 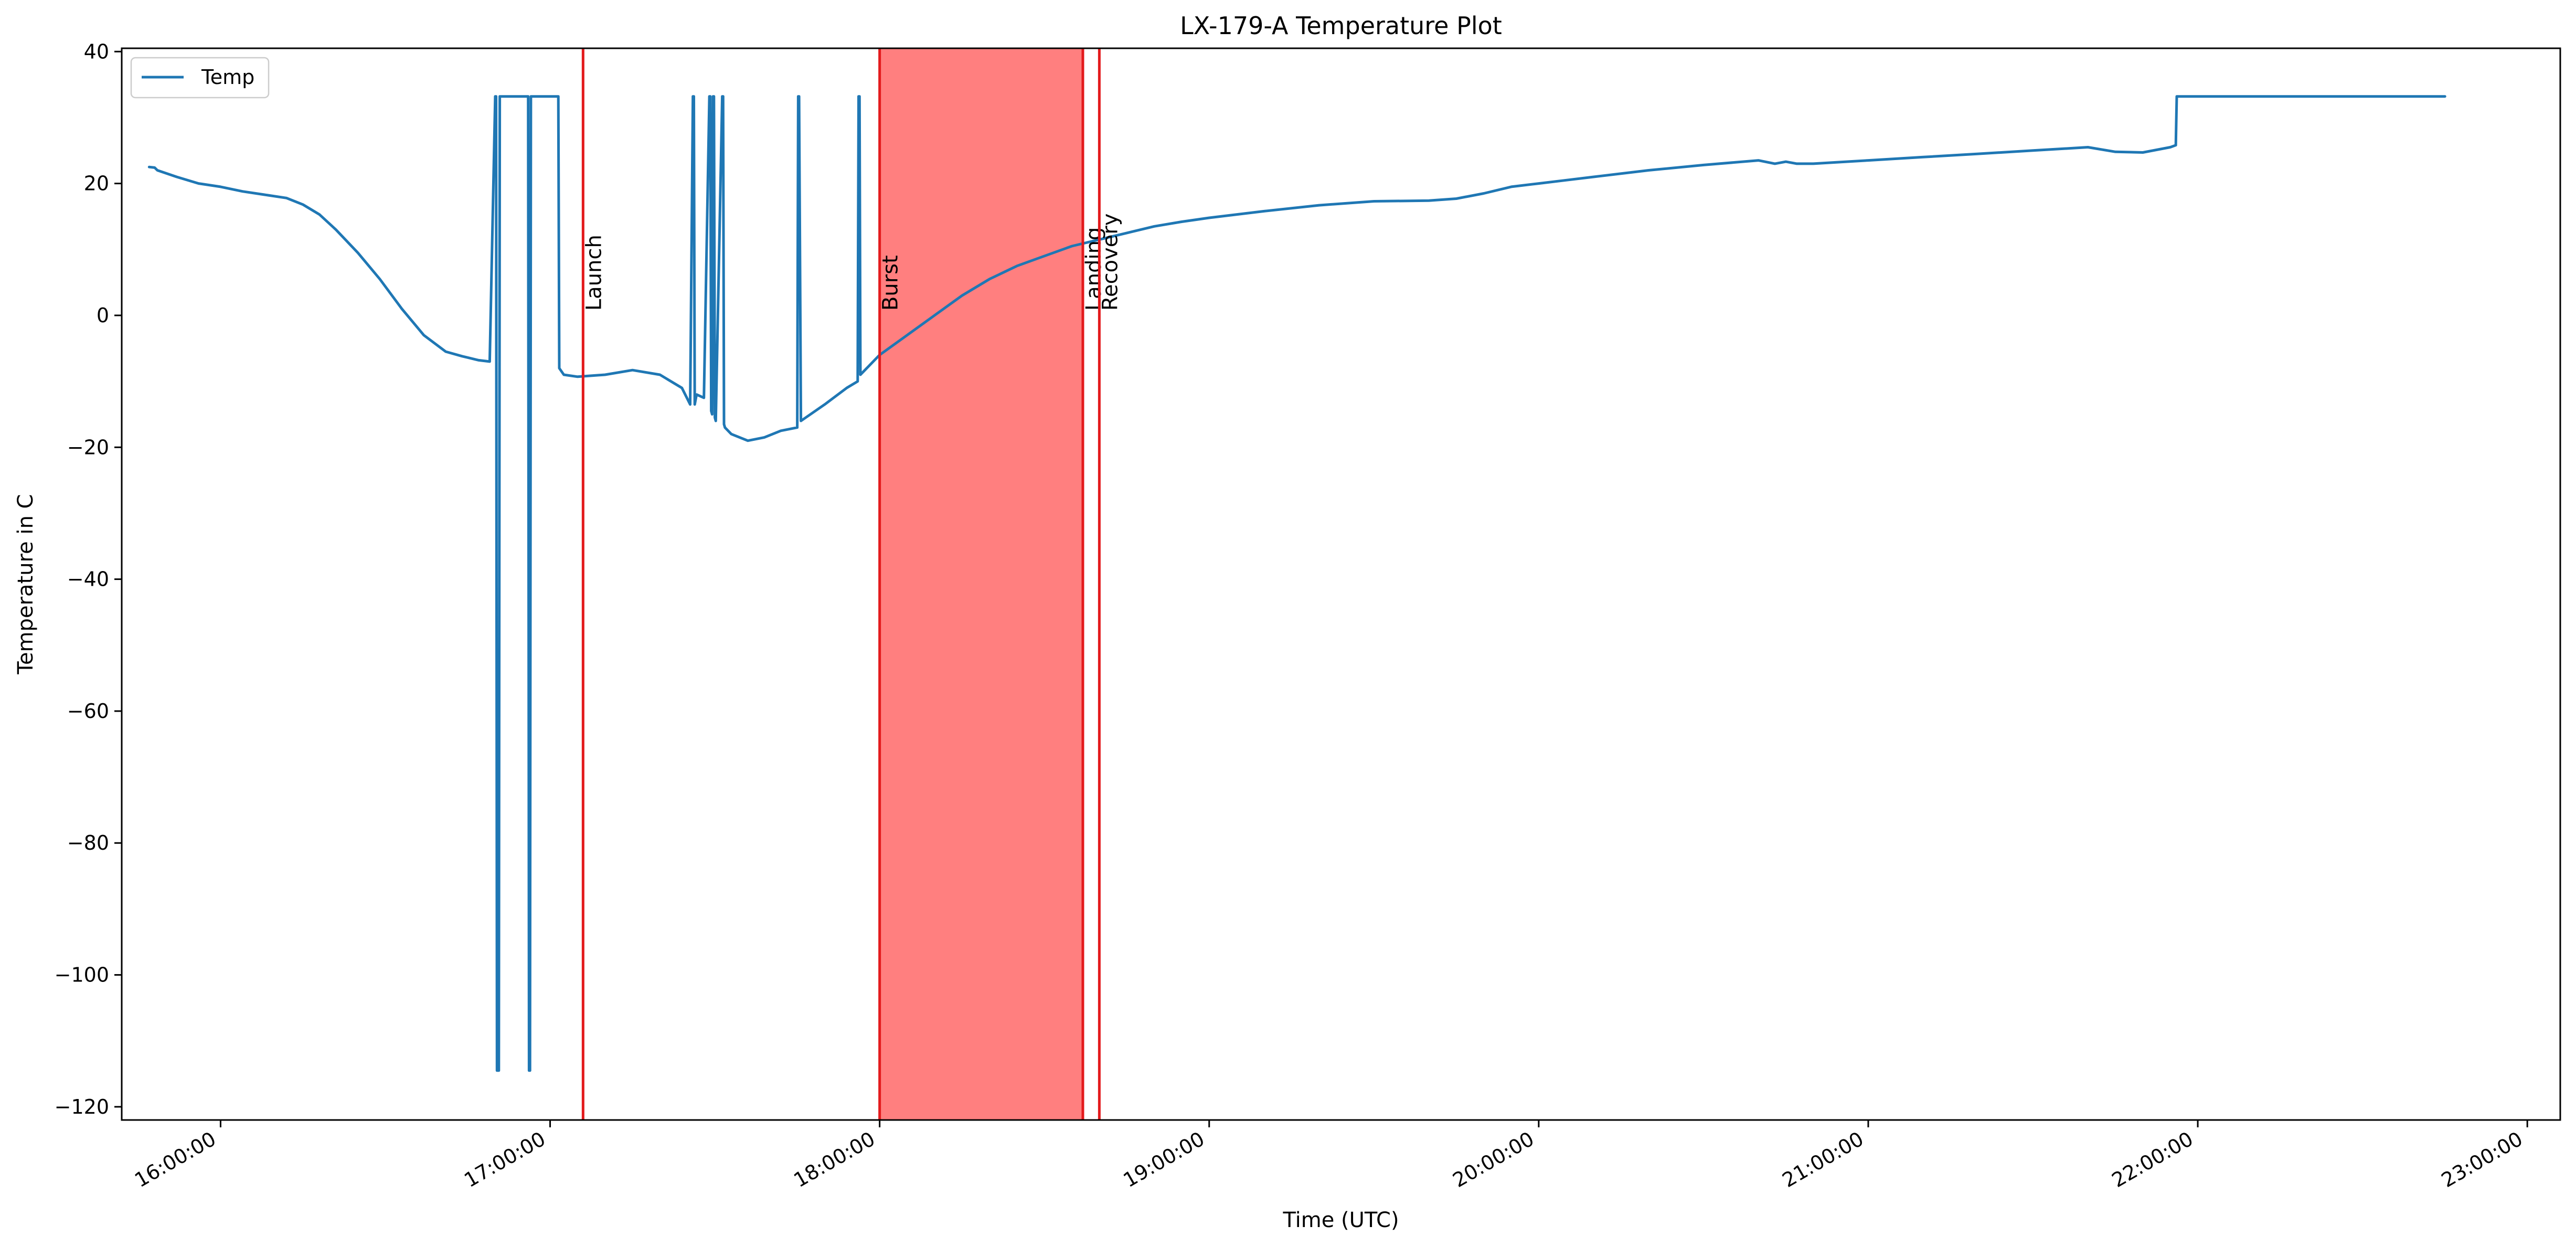 What do you see at coordinates (82, 976) in the screenshot?
I see `y-tick-label: −100` at bounding box center [82, 976].